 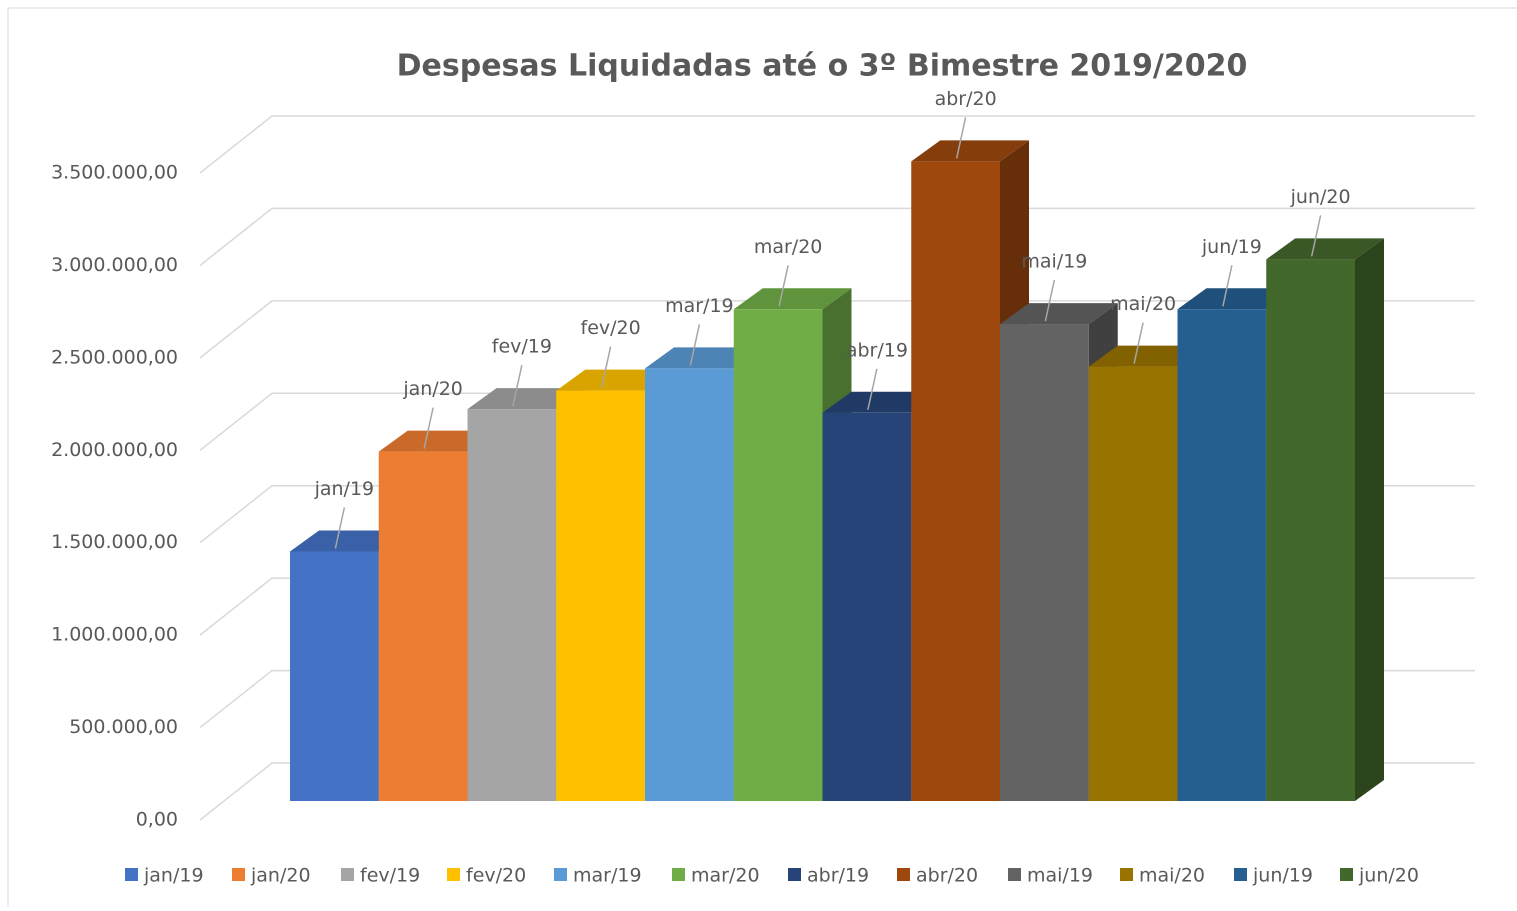 I want to click on legend-label: fev/20, so click(x=496, y=876).